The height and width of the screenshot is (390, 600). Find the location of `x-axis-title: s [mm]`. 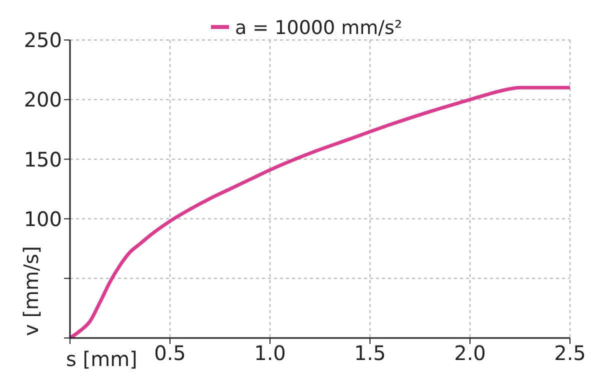

x-axis-title: s [mm] is located at coordinates (102, 359).